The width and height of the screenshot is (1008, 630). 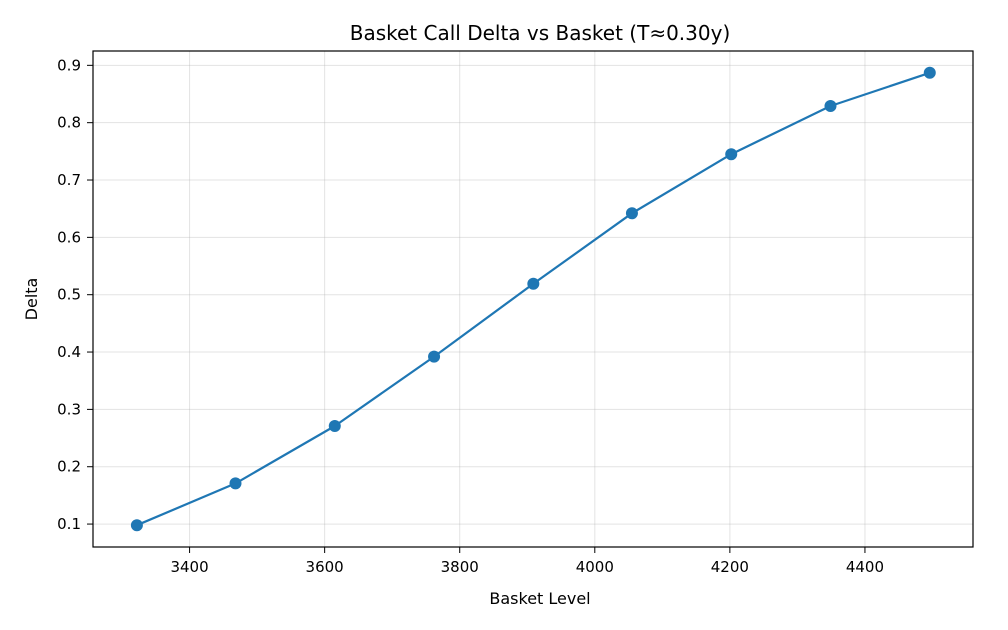 What do you see at coordinates (865, 567) in the screenshot?
I see `x-tick-label: 4400` at bounding box center [865, 567].